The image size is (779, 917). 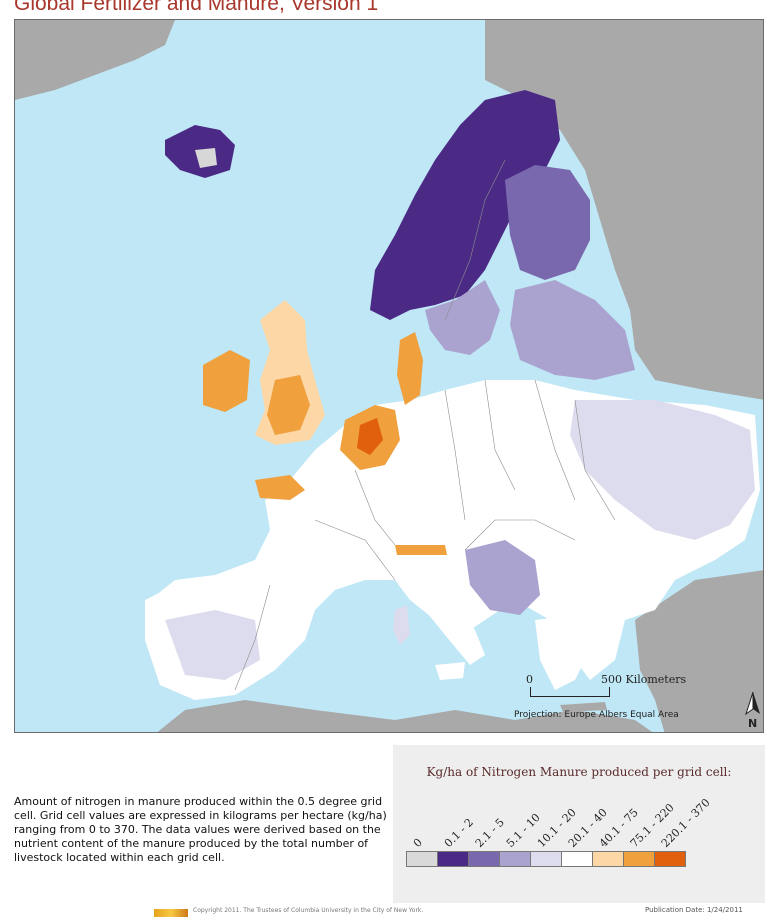 What do you see at coordinates (370, 436) in the screenshot?
I see `netherlands-hot` at bounding box center [370, 436].